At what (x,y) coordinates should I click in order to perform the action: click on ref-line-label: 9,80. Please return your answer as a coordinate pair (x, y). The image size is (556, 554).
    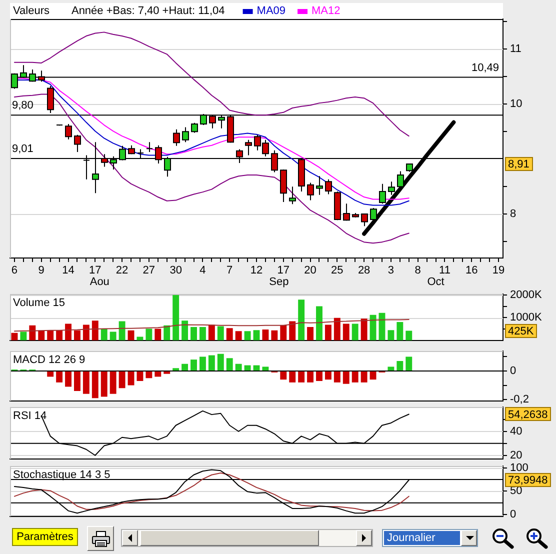
    Looking at the image, I should click on (23, 106).